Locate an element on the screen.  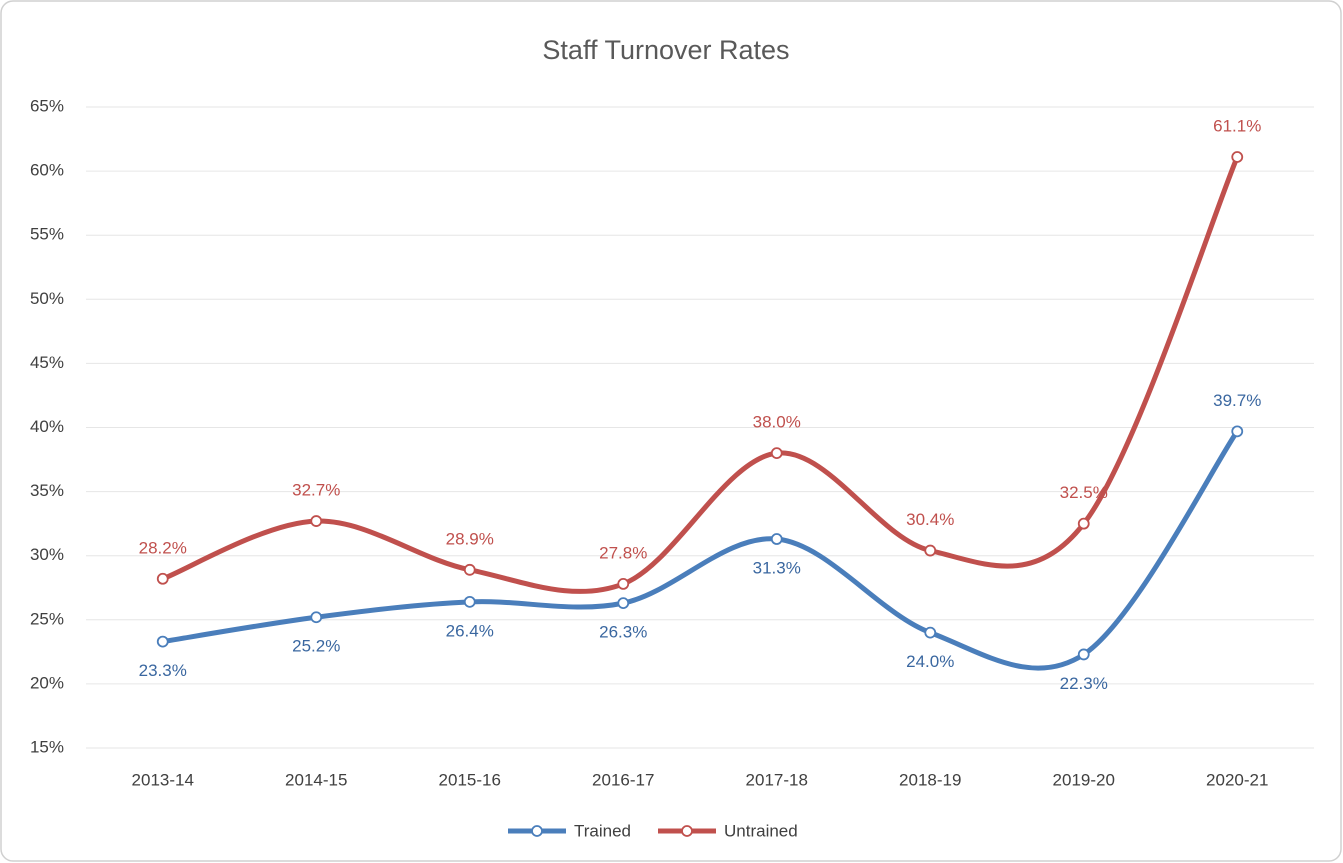
data-label: 26.3% is located at coordinates (623, 632).